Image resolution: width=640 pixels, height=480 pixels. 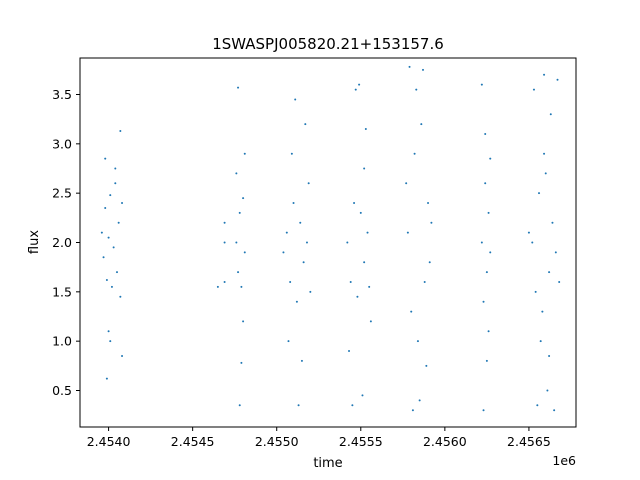 What do you see at coordinates (445, 441) in the screenshot?
I see `x-tick-label: 2.4560` at bounding box center [445, 441].